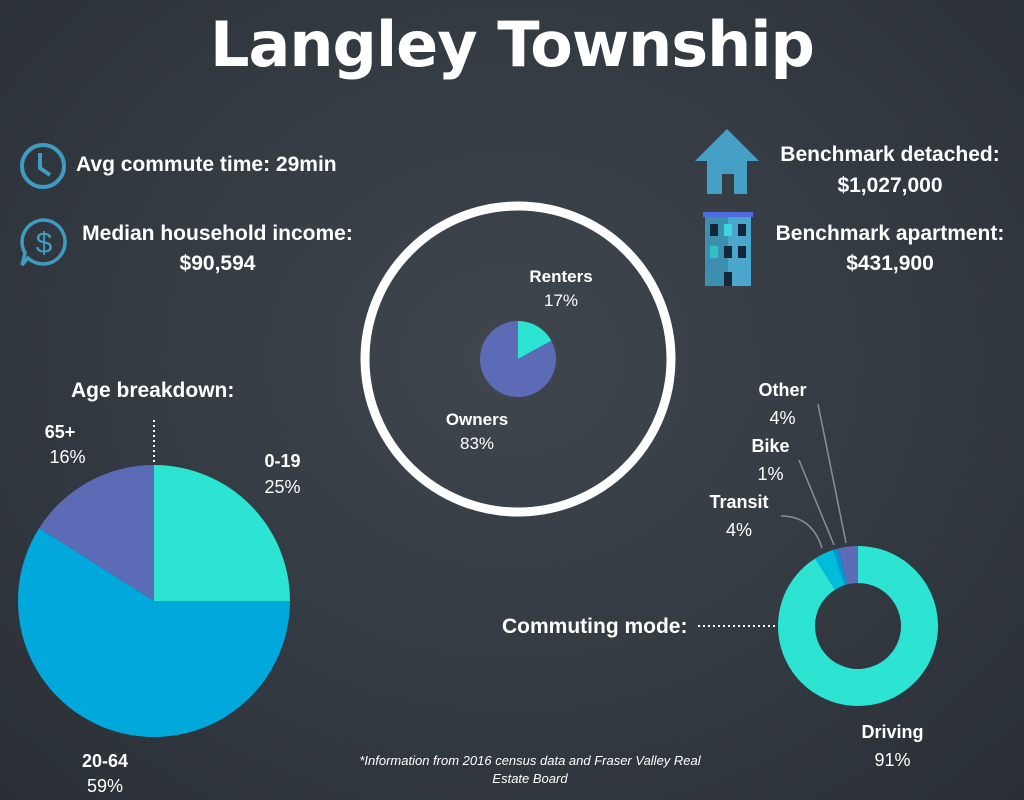 This screenshot has width=1024, height=800. What do you see at coordinates (282, 461) in the screenshot?
I see `age-label-0-19: 0-19` at bounding box center [282, 461].